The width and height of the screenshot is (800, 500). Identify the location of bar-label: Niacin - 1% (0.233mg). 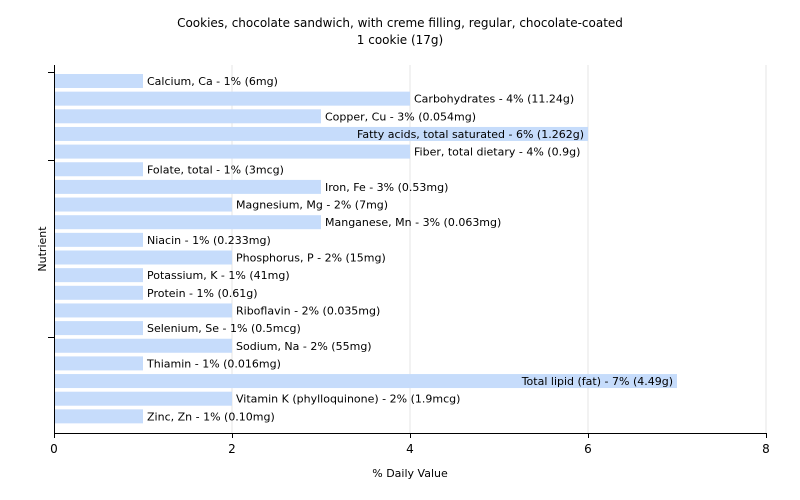
(209, 240).